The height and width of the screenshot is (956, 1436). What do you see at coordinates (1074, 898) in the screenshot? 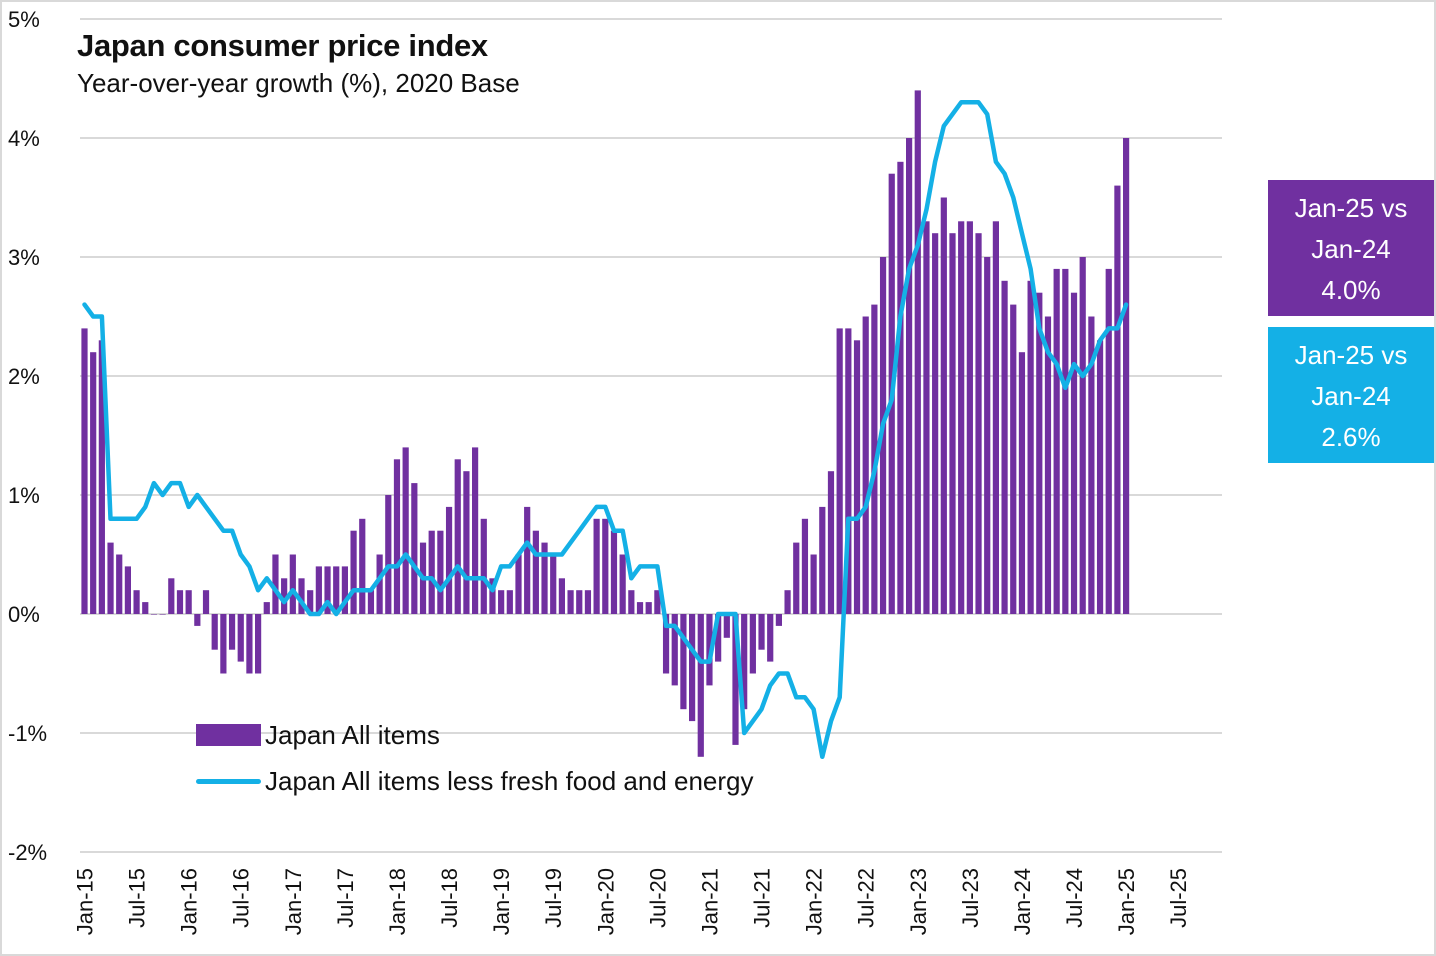
I see `x-tick-label: Jul-24` at bounding box center [1074, 898].